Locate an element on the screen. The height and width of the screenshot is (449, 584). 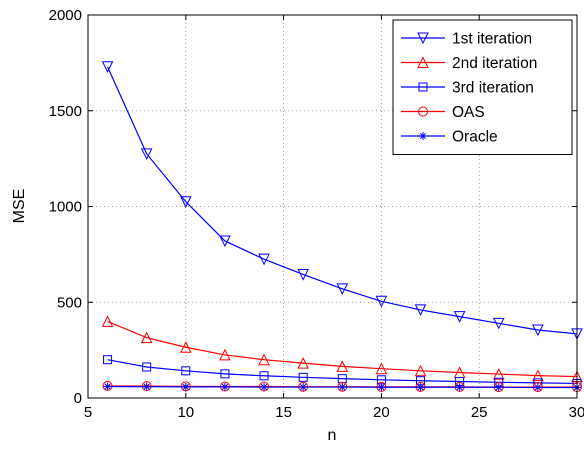
legend-marker-oracle is located at coordinates (423, 136).